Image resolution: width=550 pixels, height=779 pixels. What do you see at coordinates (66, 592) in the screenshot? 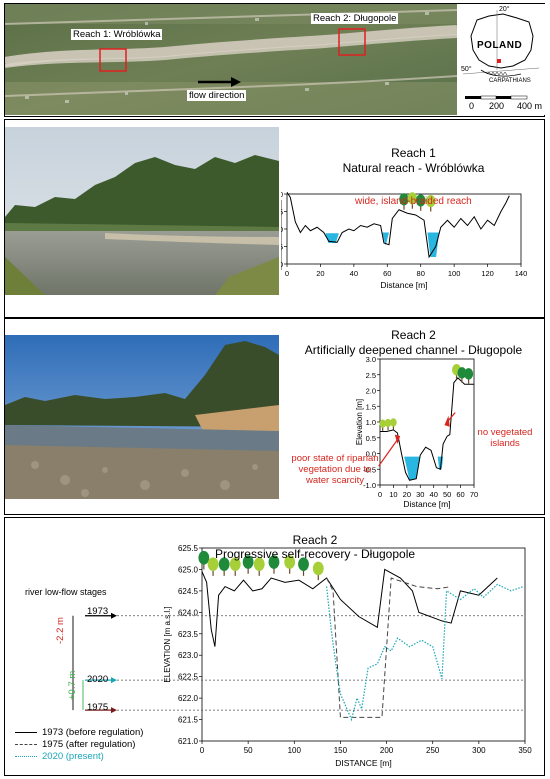
I see `d-stages-title: river low-flow stages` at bounding box center [66, 592].